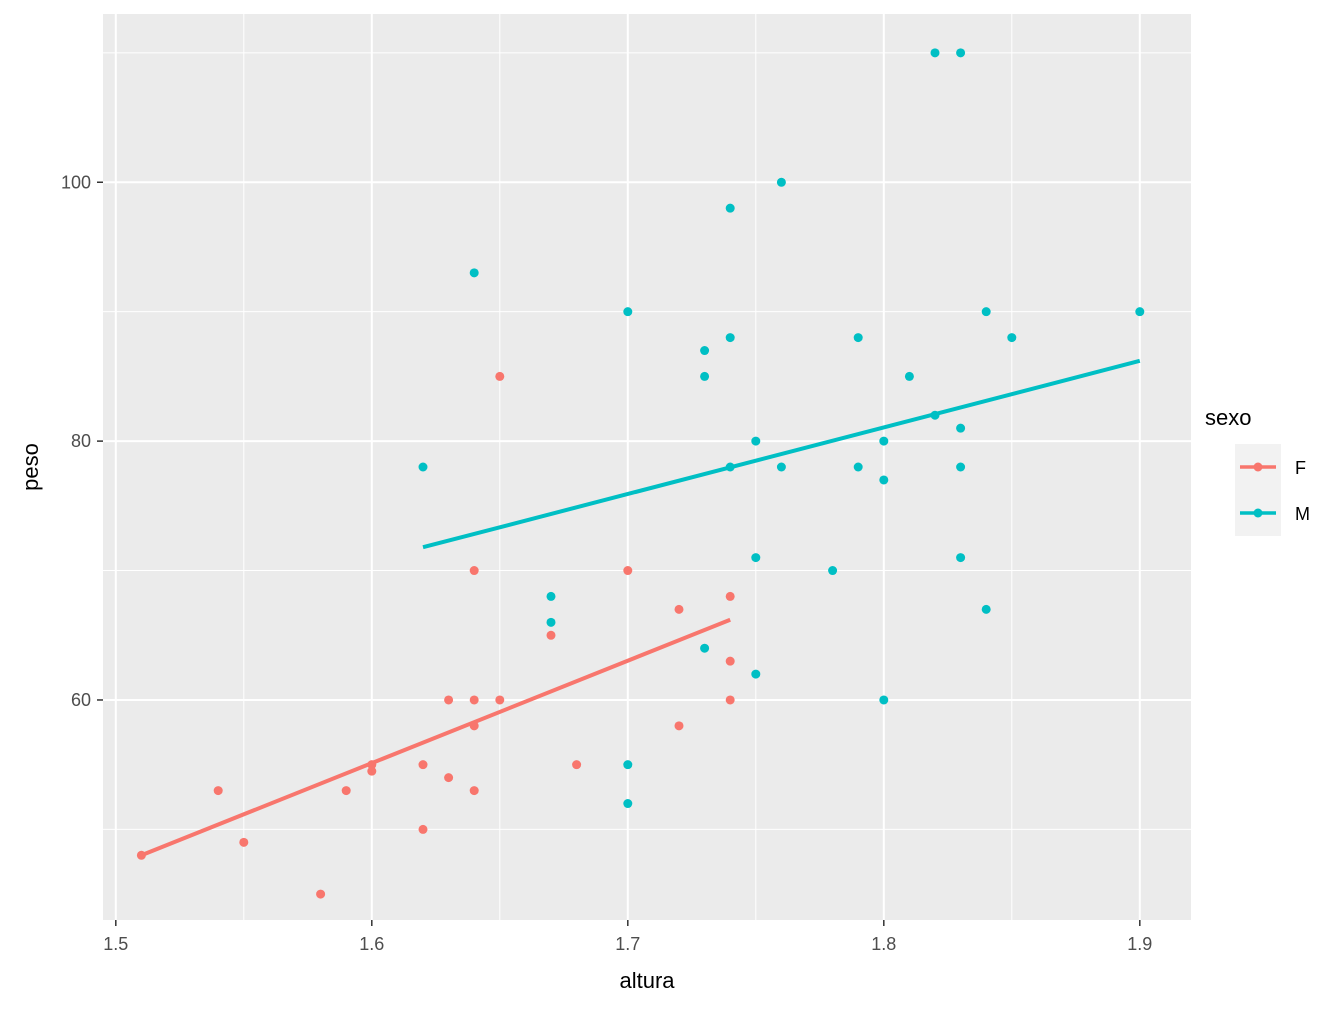 Image resolution: width=1344 pixels, height=1013 pixels. Describe the element at coordinates (371, 944) in the screenshot. I see `x-tick-label: 1.6` at that location.